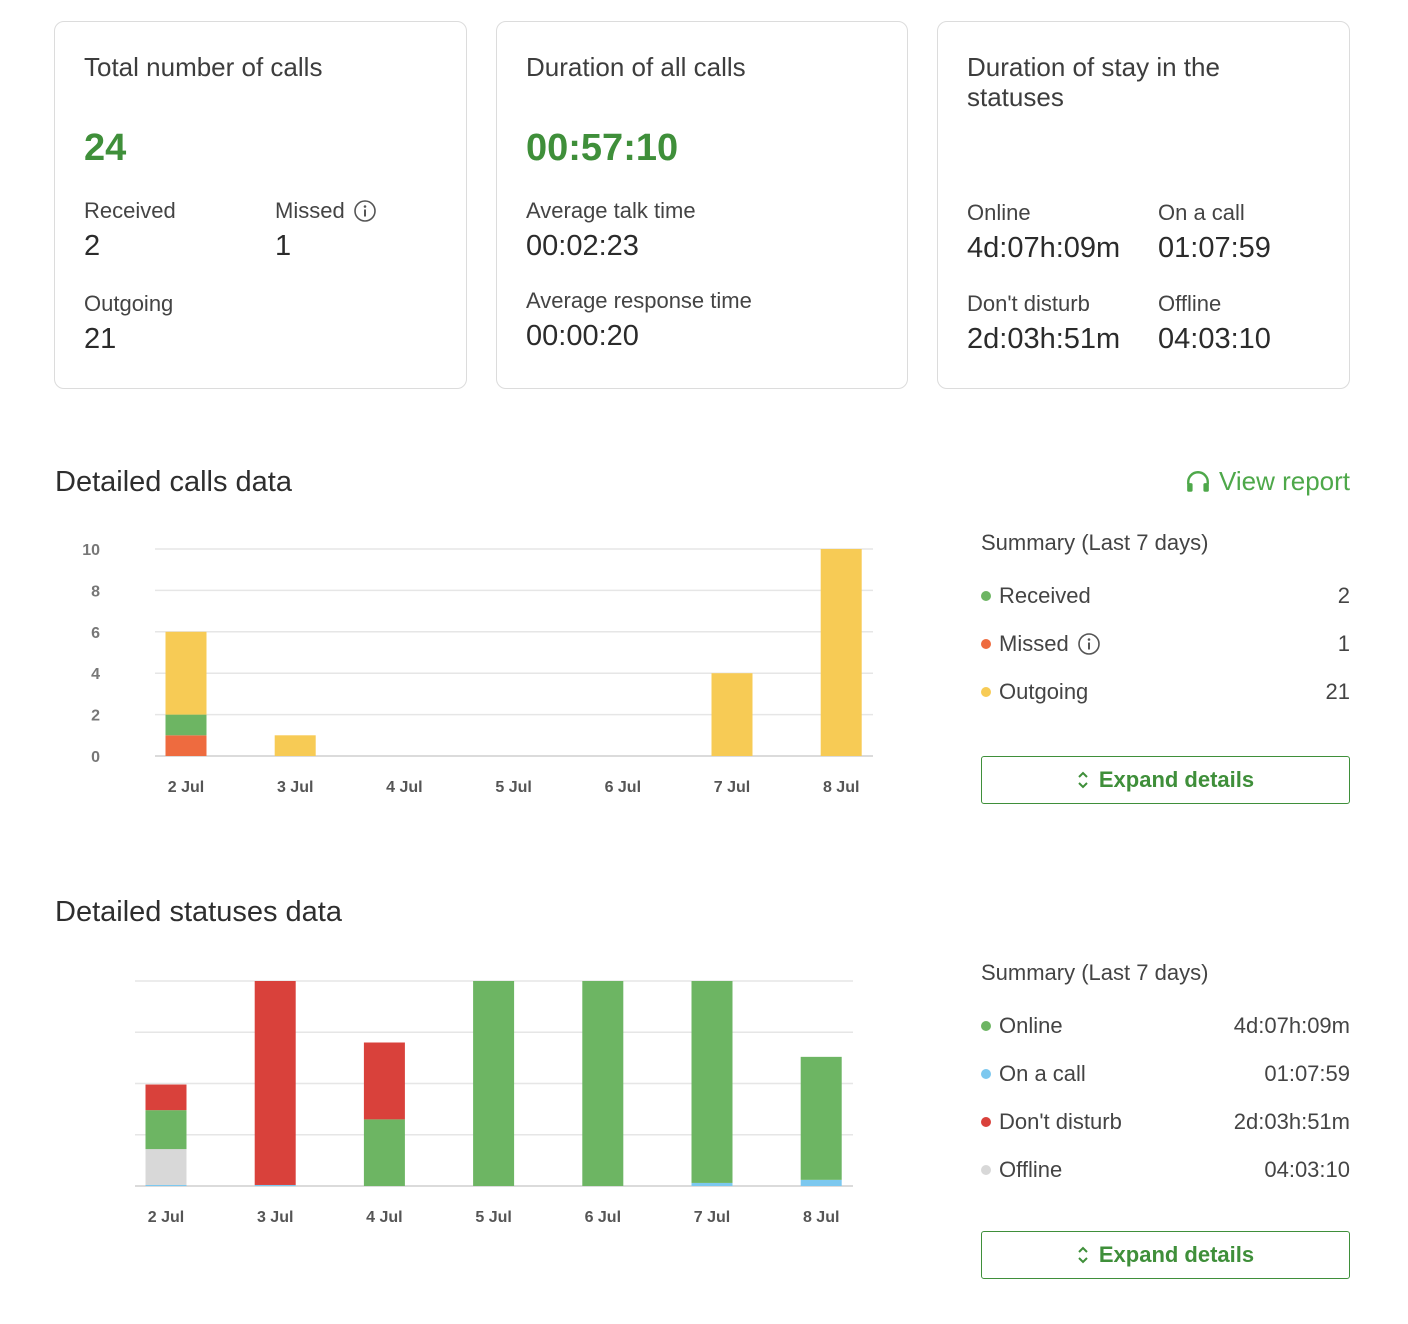  What do you see at coordinates (1044, 339) in the screenshot?
I see `dnd-value: 2d:03h:51m` at bounding box center [1044, 339].